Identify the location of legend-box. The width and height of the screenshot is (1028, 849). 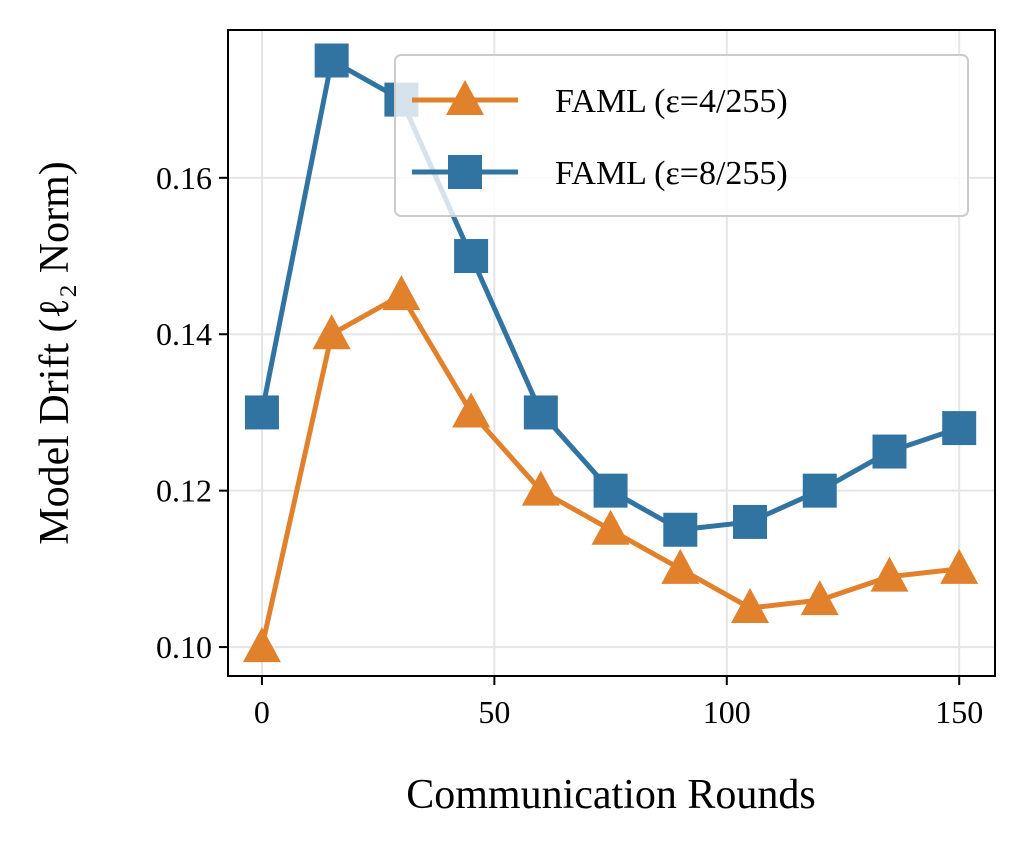
(681, 135).